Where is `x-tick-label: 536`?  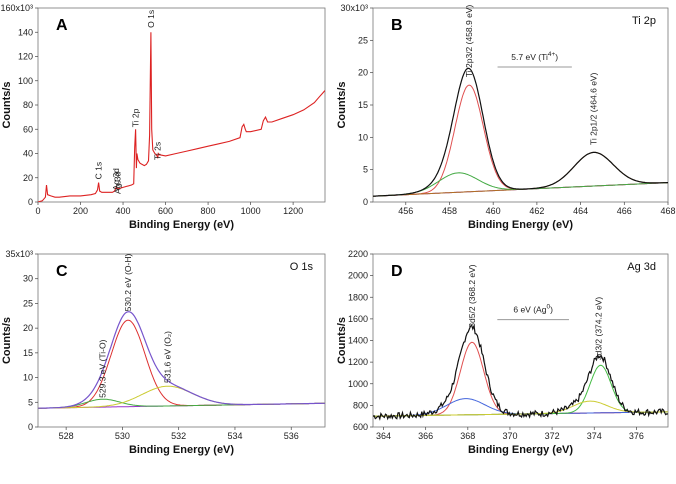 x-tick-label: 536 is located at coordinates (291, 436).